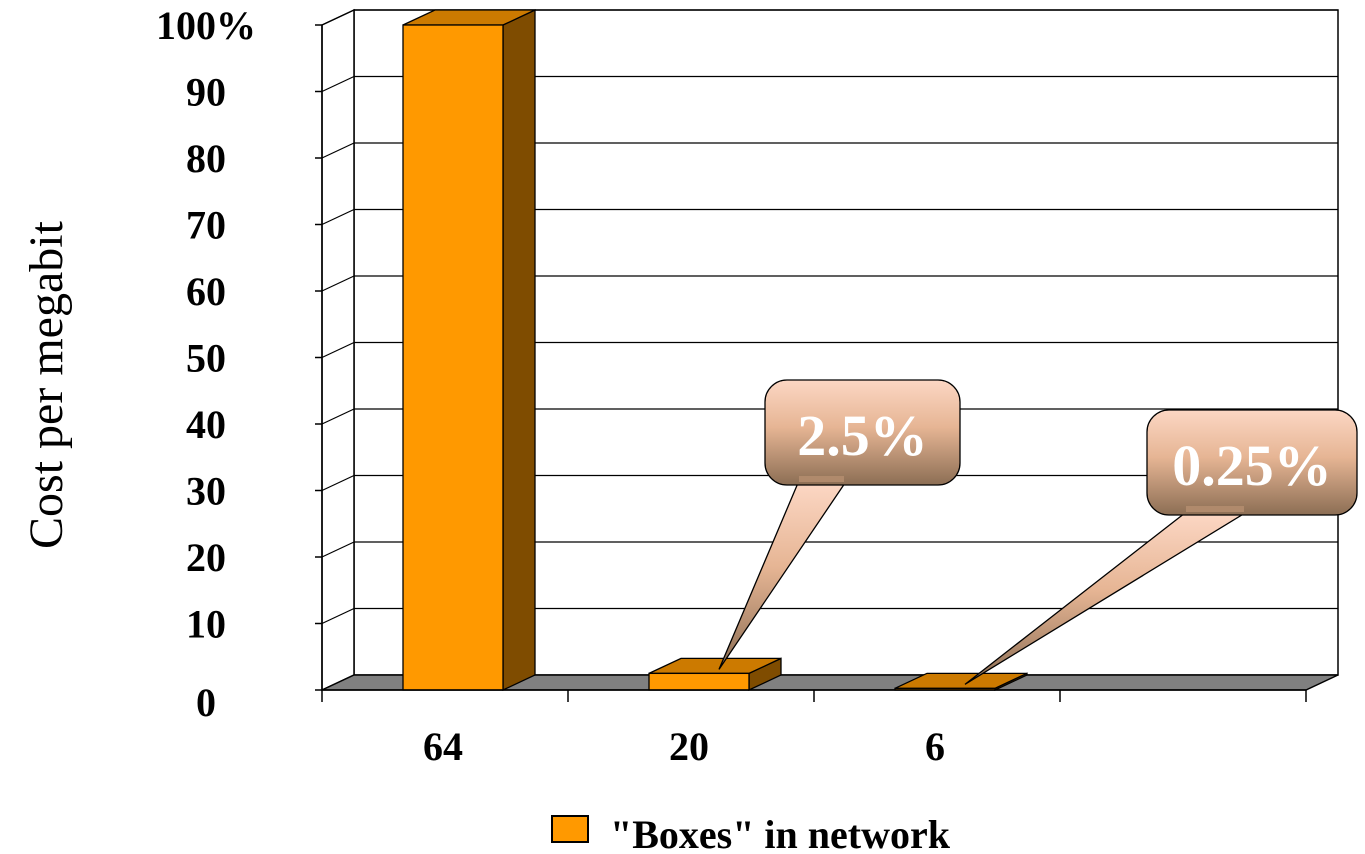 This screenshot has height=854, width=1365. Describe the element at coordinates (814, 729) in the screenshot. I see `x-axis-ticks: 64 20 6` at that location.